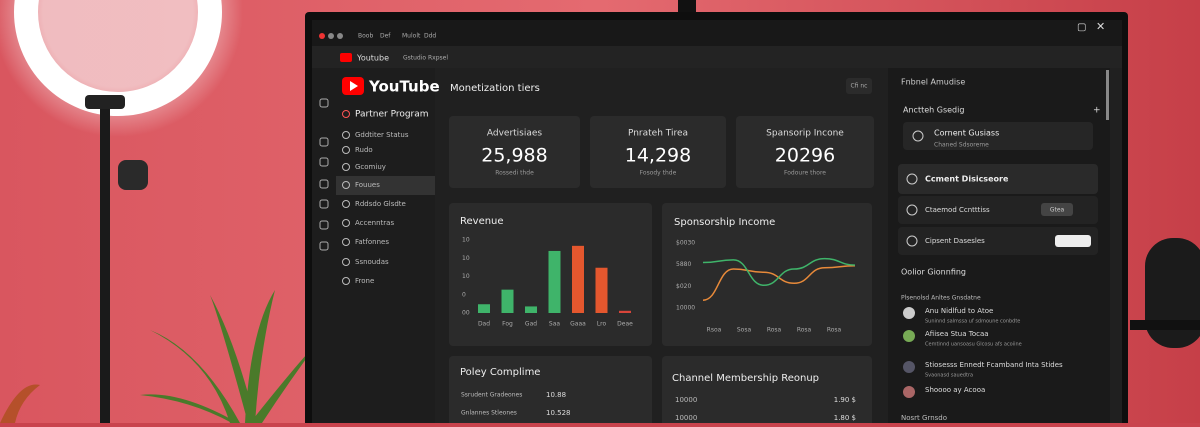 The height and width of the screenshot is (427, 1200). I want to click on nav-item: Gddtiter Status, so click(382, 135).